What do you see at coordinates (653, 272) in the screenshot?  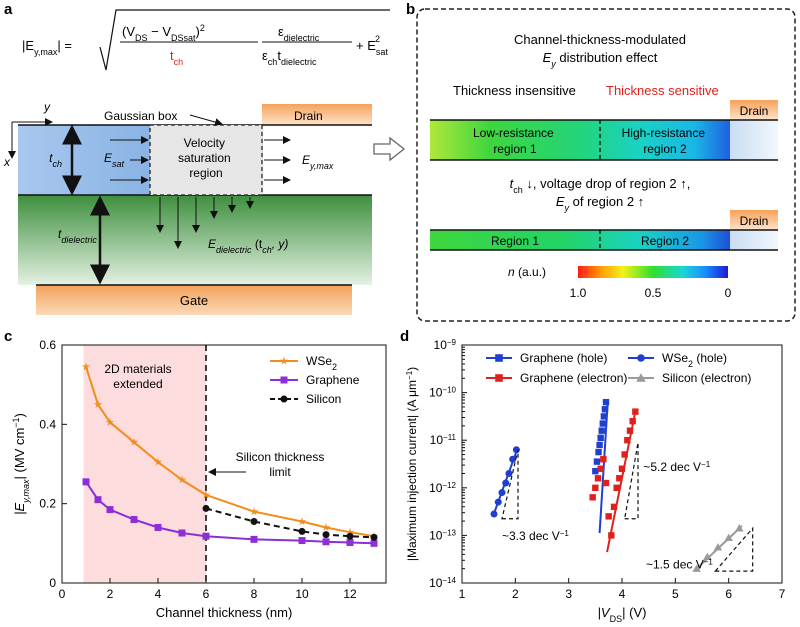 I see `colorbar` at bounding box center [653, 272].